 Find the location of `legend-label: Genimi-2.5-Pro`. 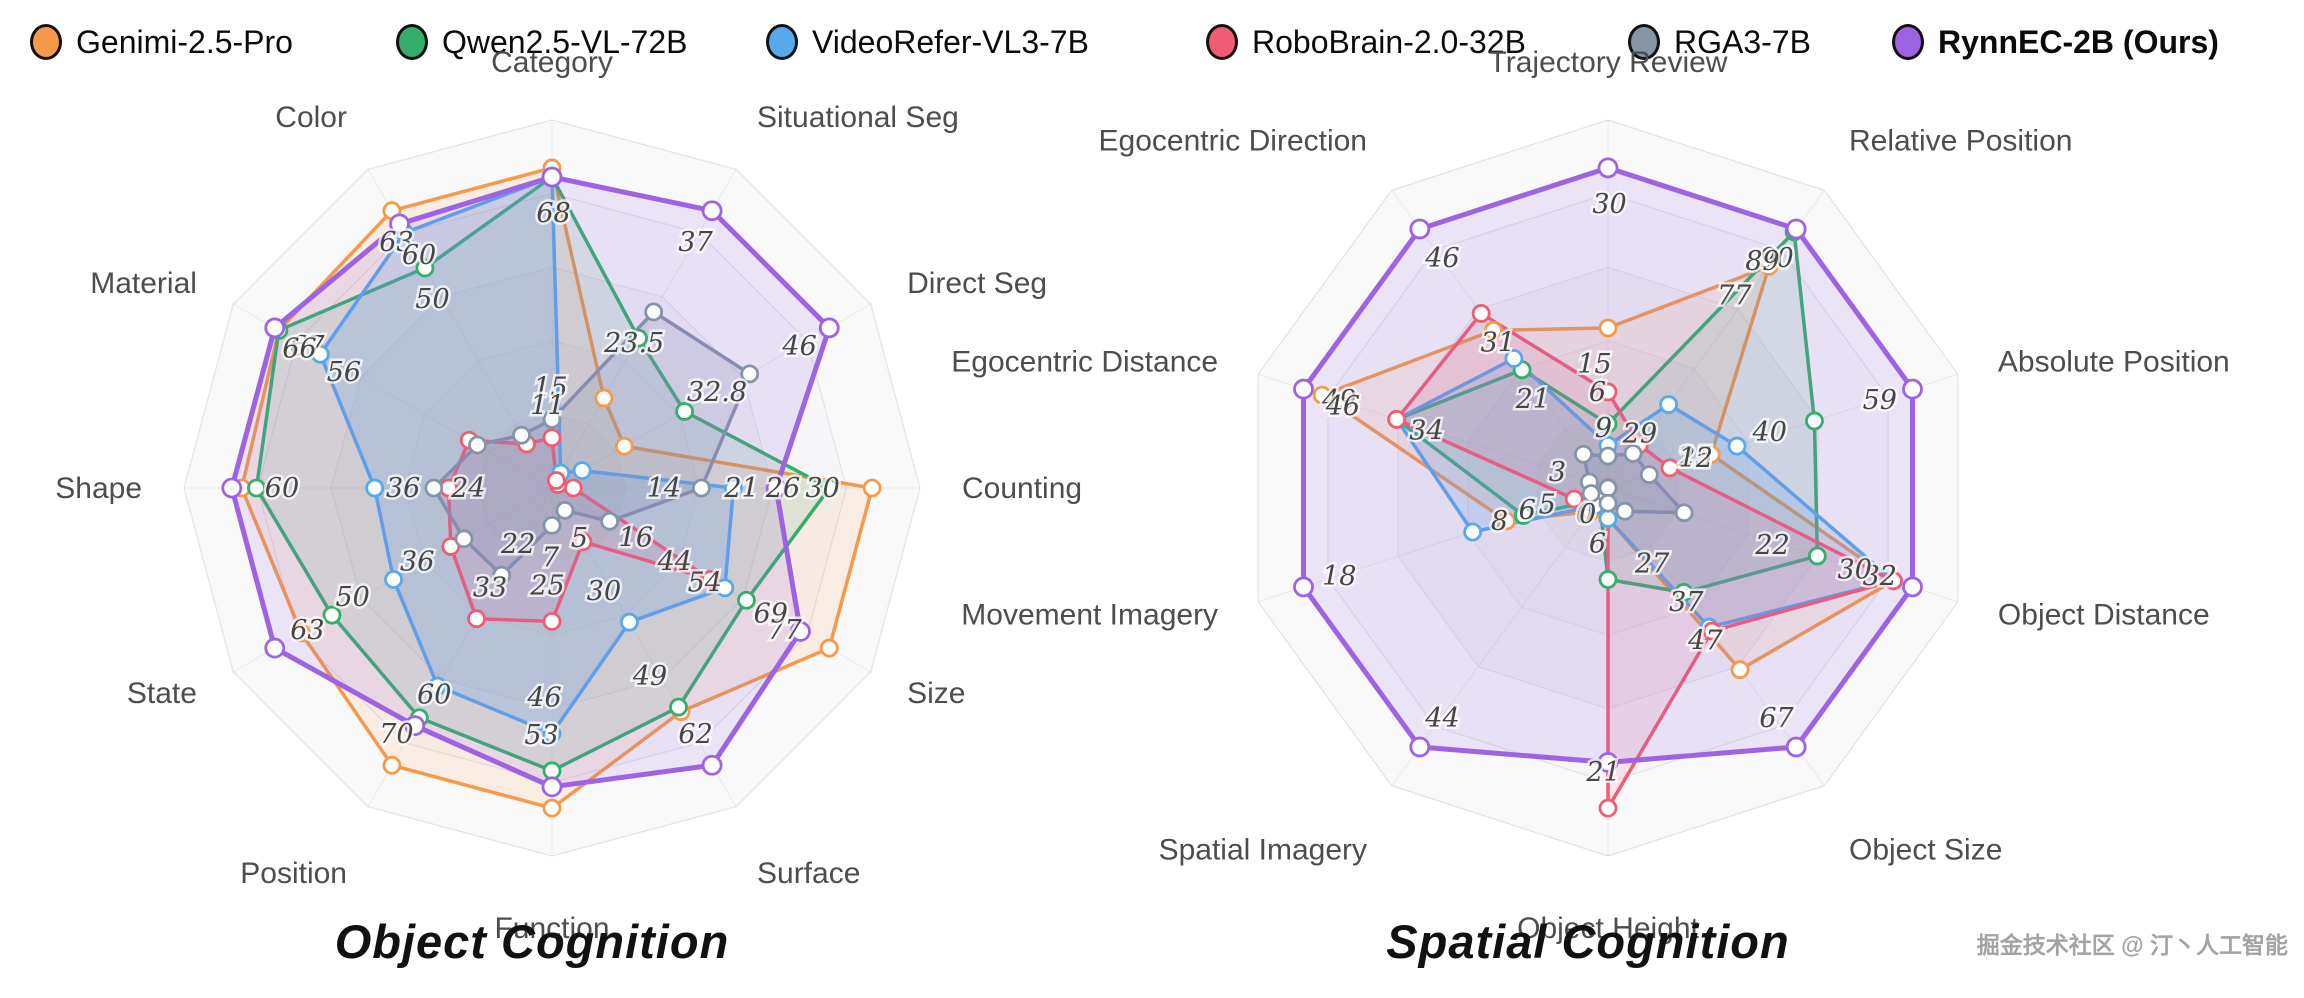

legend-label: Genimi-2.5-Pro is located at coordinates (184, 41).